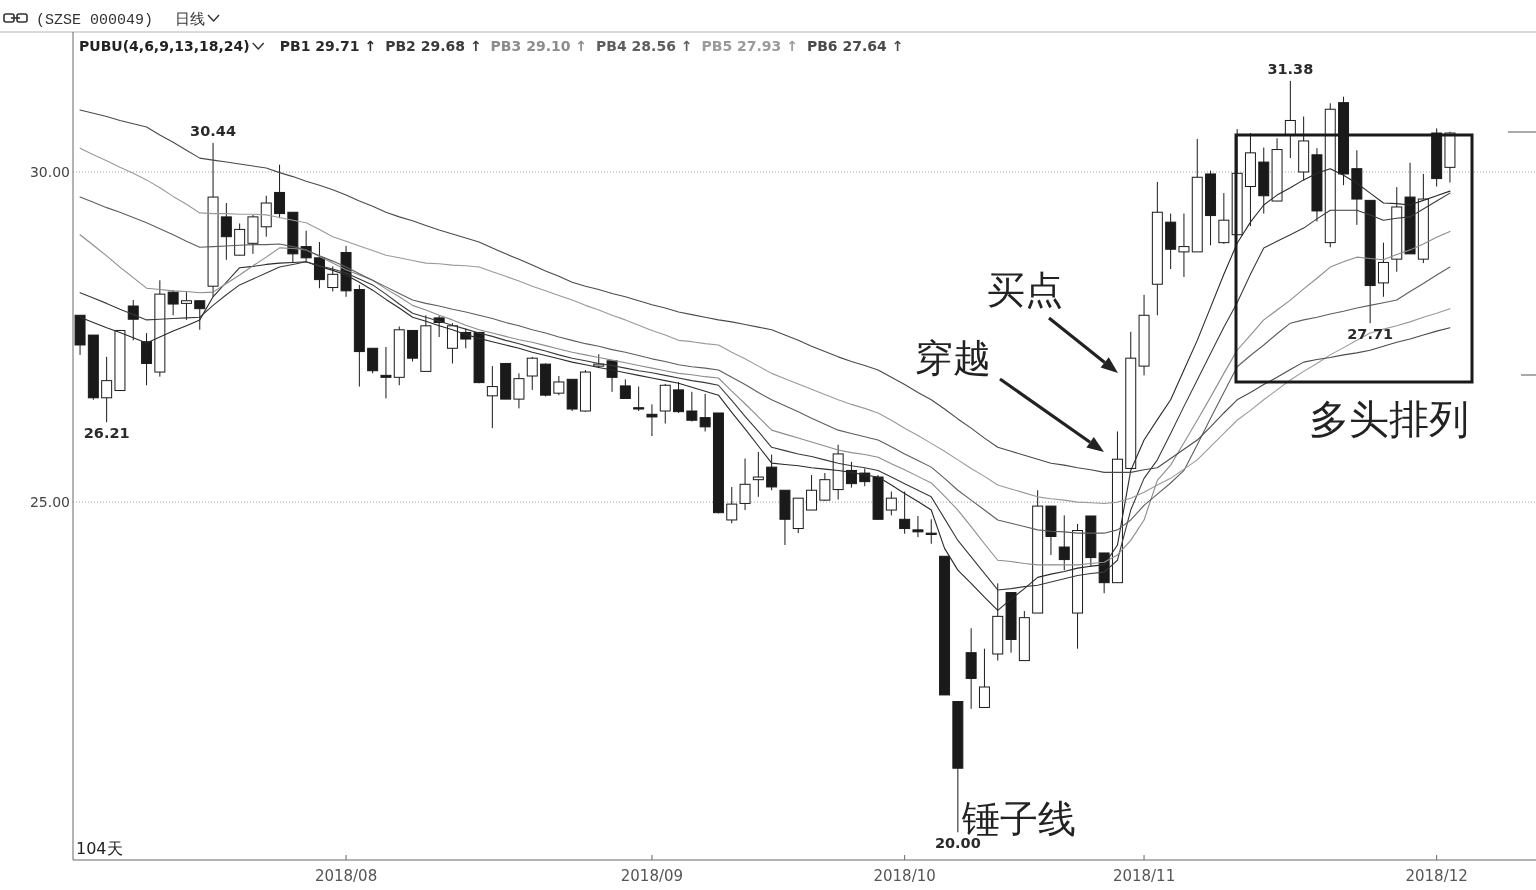 The height and width of the screenshot is (890, 1536). What do you see at coordinates (190, 19) in the screenshot?
I see `chart-subtitle: 日线` at bounding box center [190, 19].